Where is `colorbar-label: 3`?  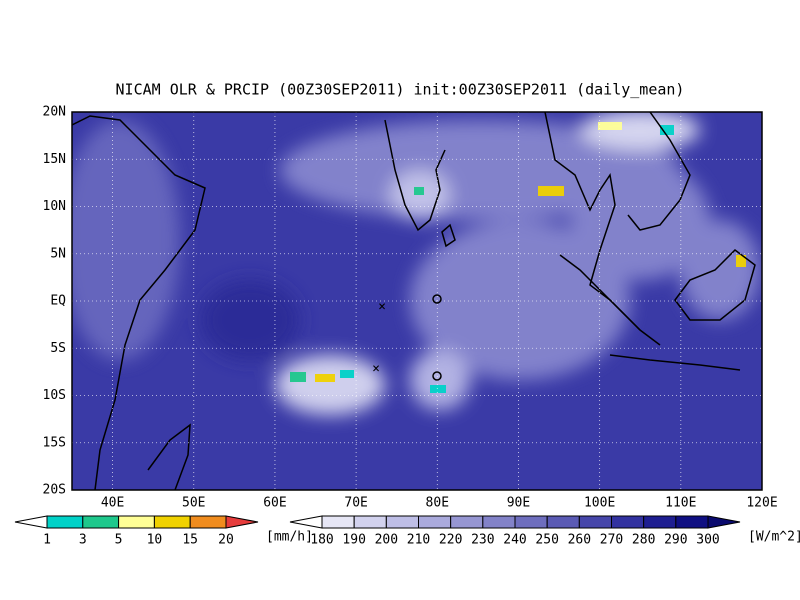
colorbar-label: 3 is located at coordinates (83, 540).